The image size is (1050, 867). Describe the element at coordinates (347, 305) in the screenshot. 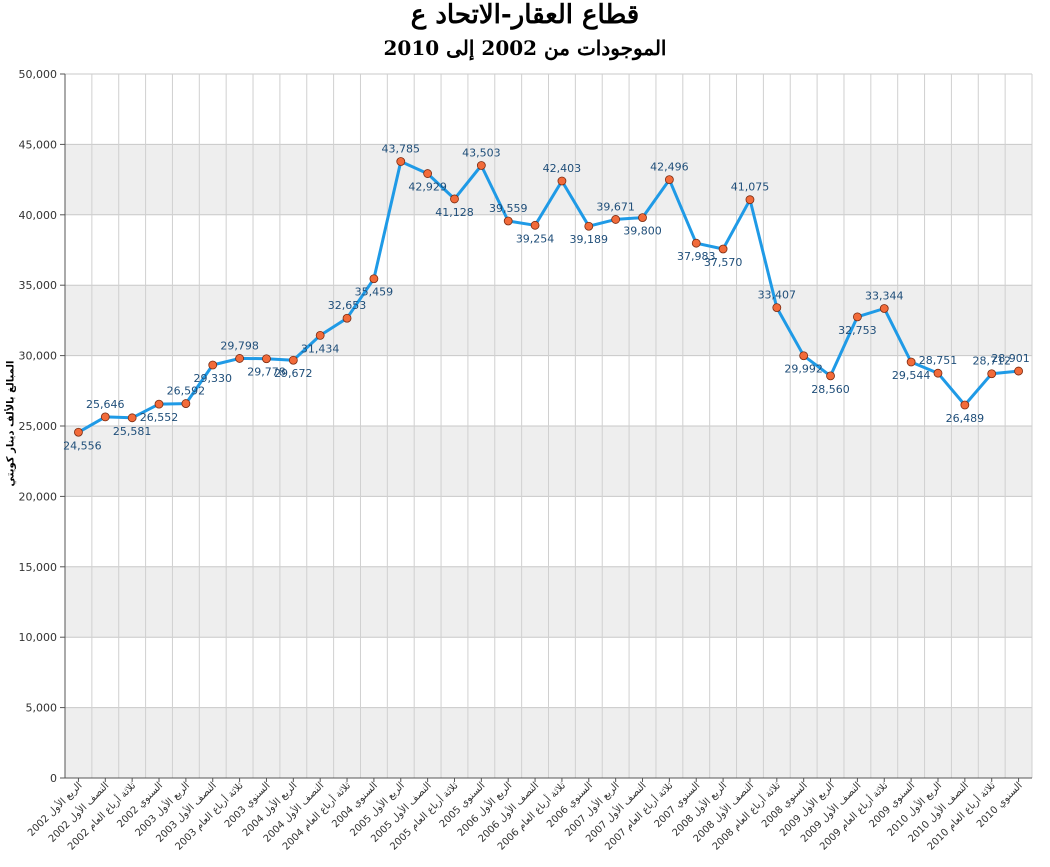

I see `data-label: 32,653` at that location.